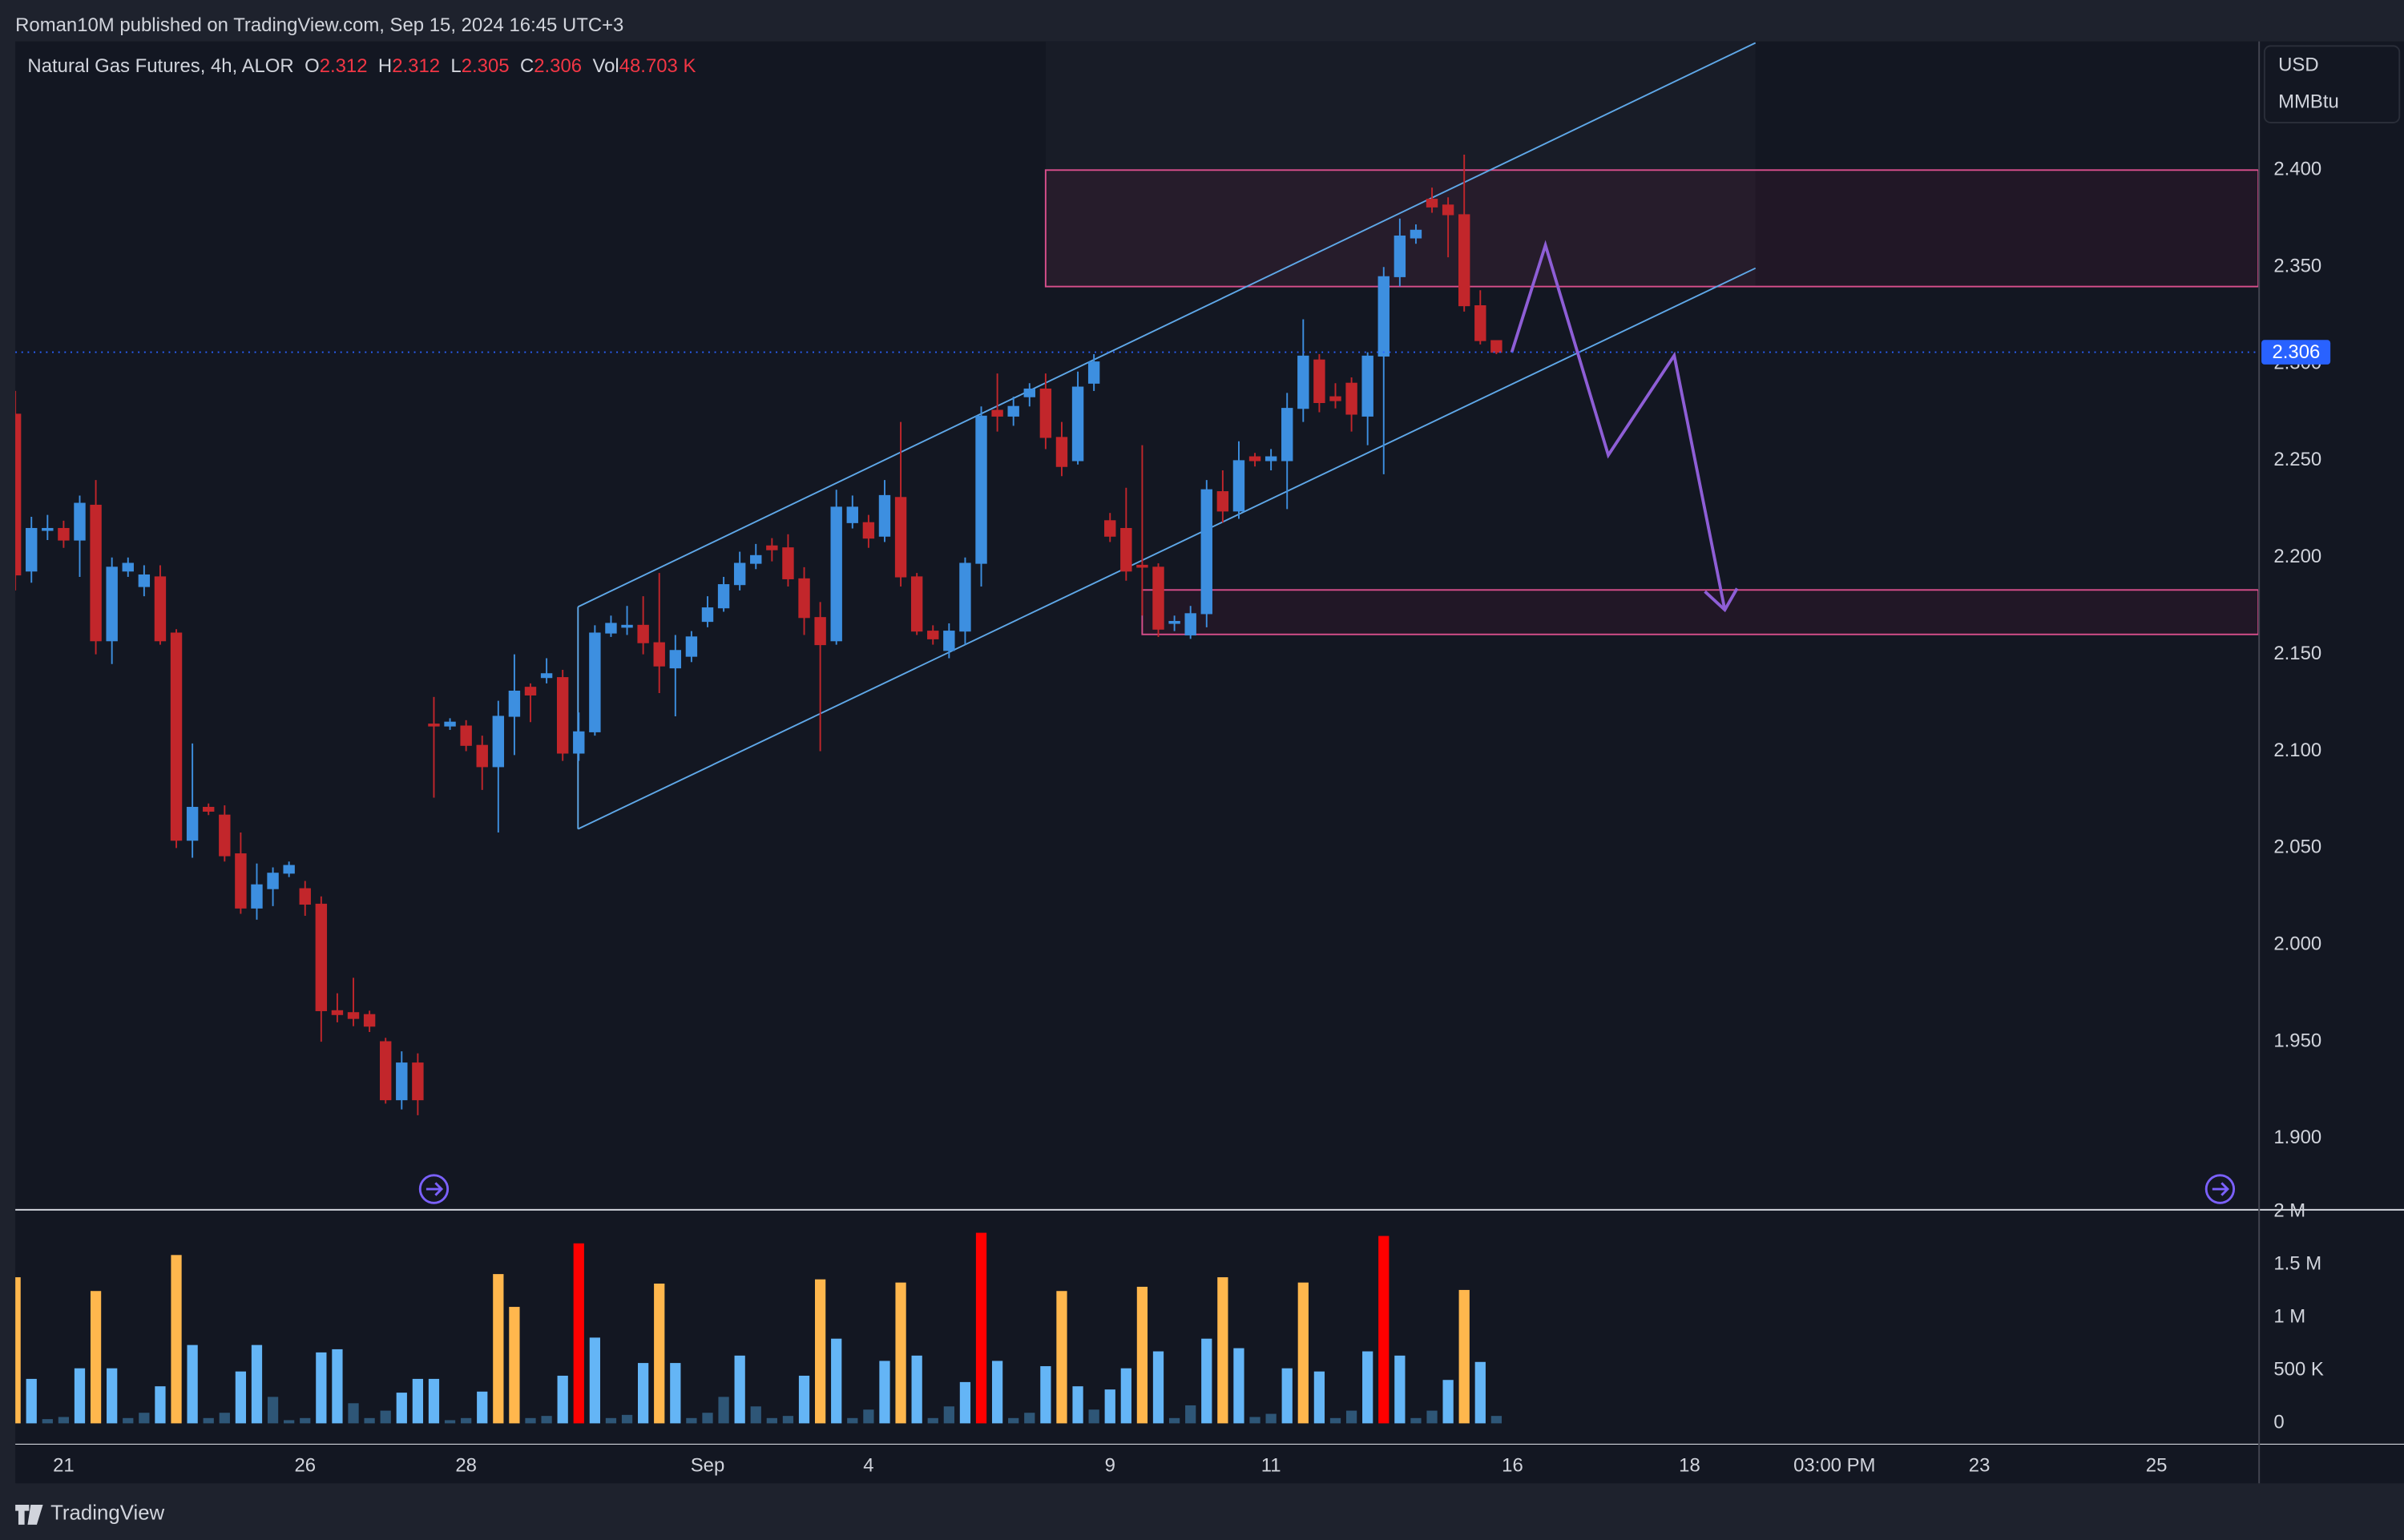 The width and height of the screenshot is (2404, 1540). I want to click on legend-value: 2.306, so click(558, 66).